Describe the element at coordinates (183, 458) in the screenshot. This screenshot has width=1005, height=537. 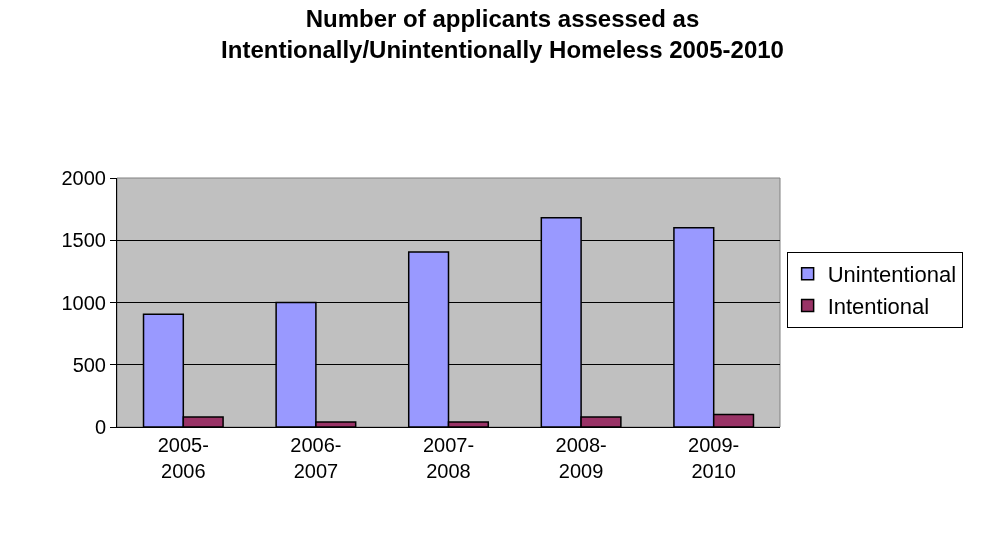
I see `x-tick-label: 2005-2006` at that location.